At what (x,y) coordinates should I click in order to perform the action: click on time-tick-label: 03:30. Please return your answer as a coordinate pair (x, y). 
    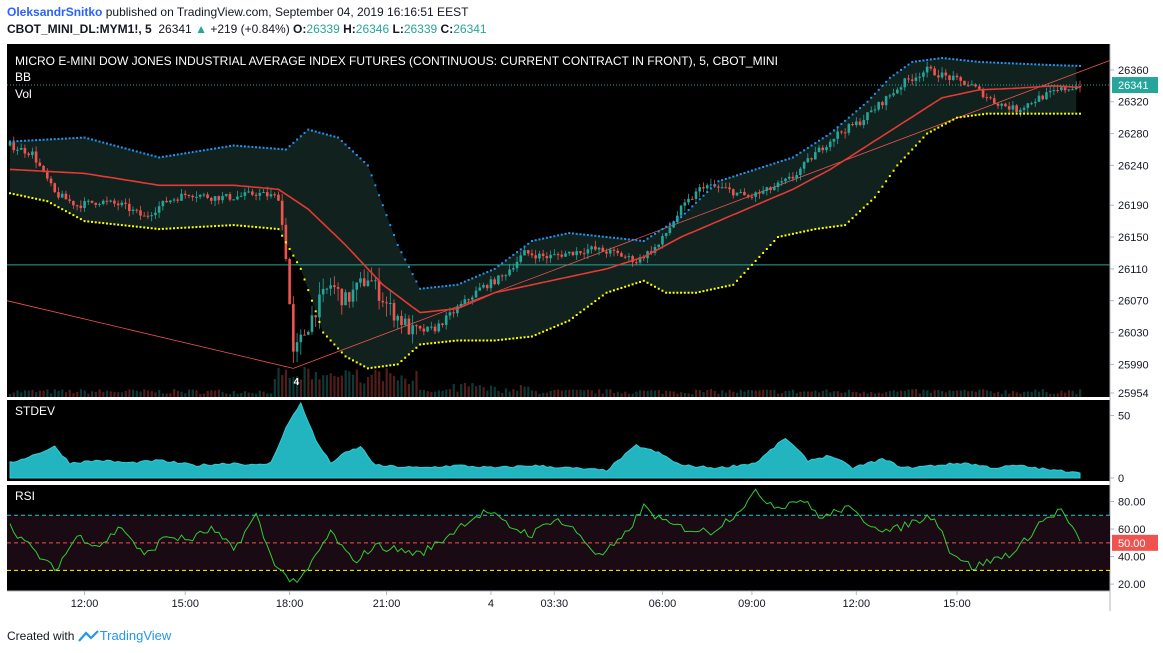
    Looking at the image, I should click on (555, 604).